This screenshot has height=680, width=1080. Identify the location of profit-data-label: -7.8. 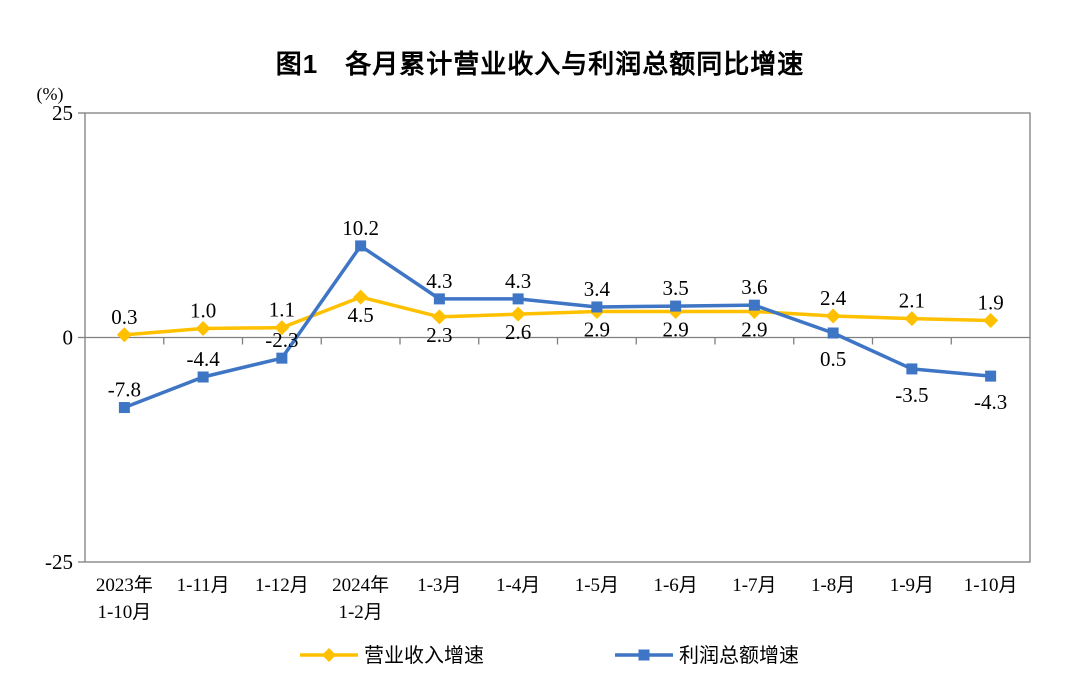
(124, 390).